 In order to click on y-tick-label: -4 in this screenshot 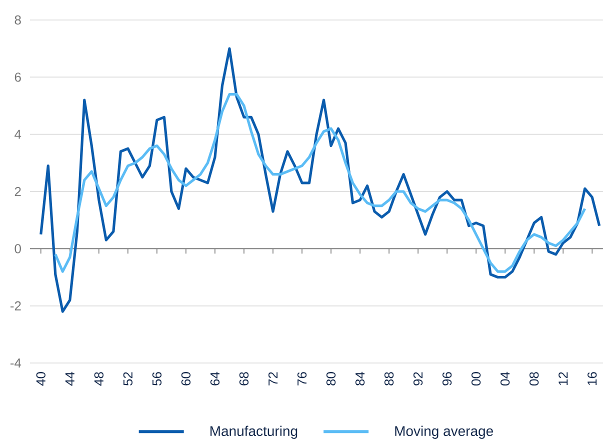, I will do `click(16, 363)`.